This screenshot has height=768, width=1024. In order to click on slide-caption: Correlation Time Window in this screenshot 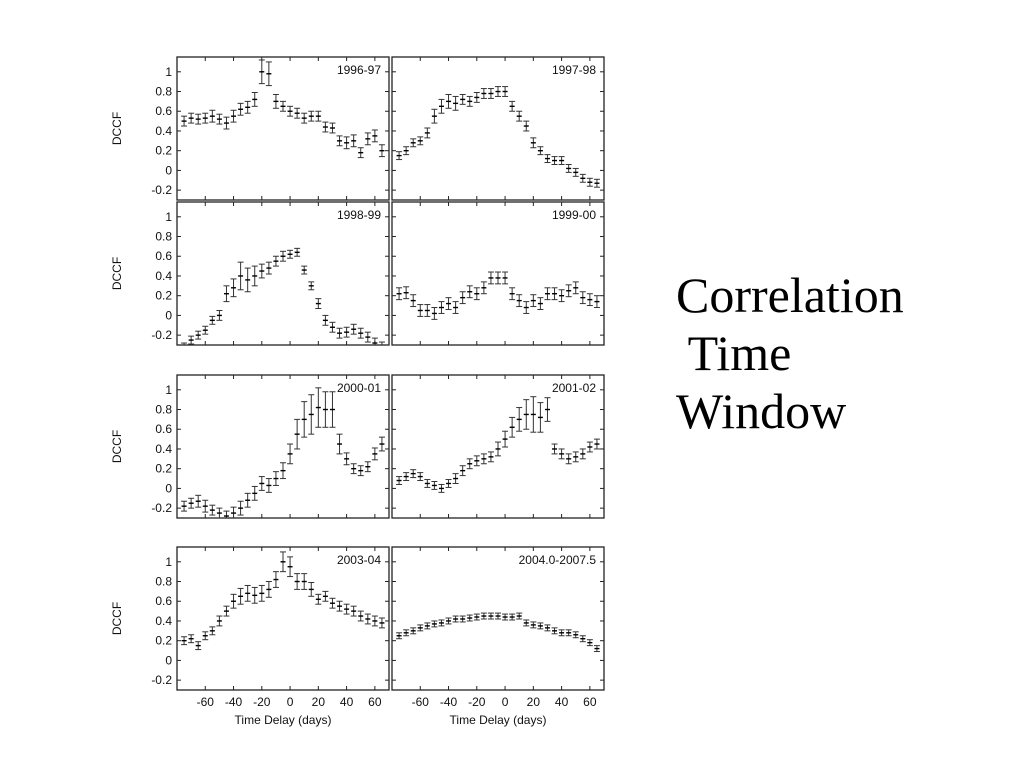, I will do `click(790, 353)`.